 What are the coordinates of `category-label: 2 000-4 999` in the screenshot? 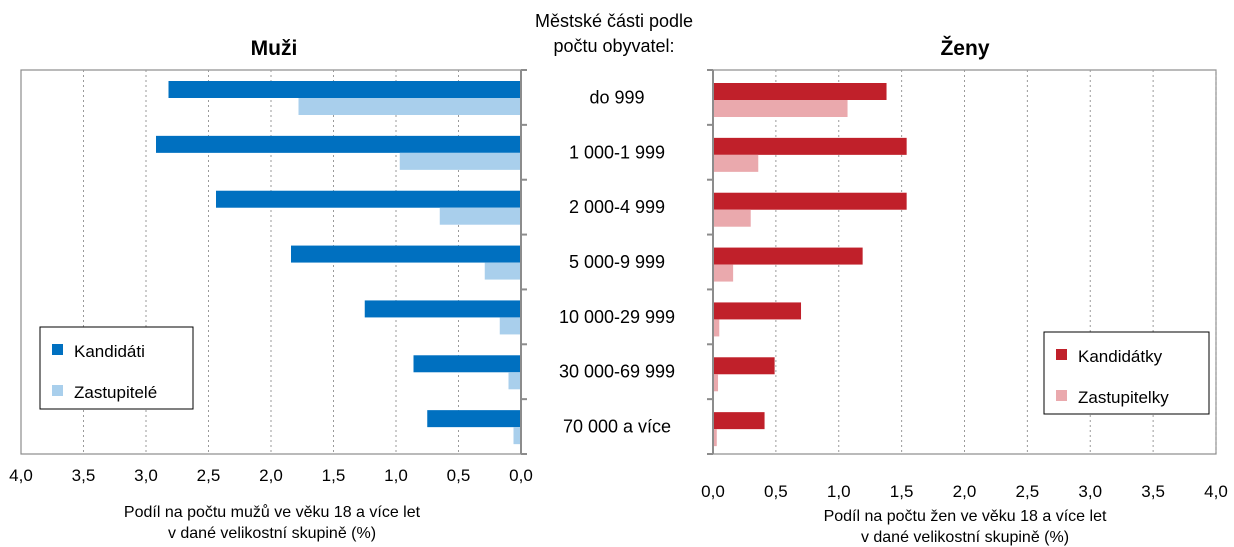 It's located at (617, 207).